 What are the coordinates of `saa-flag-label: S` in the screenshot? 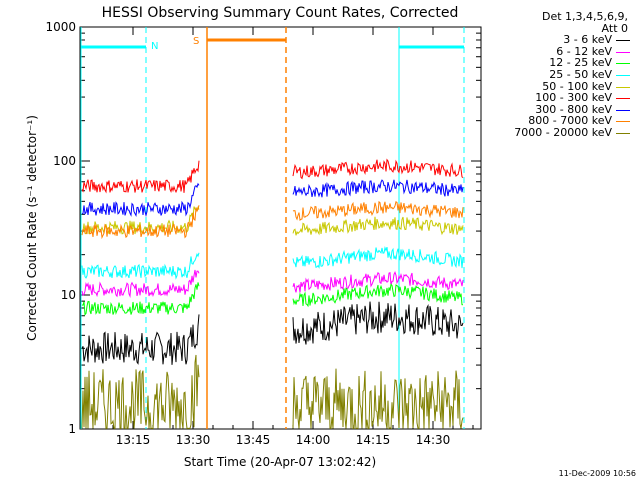 It's located at (196, 41).